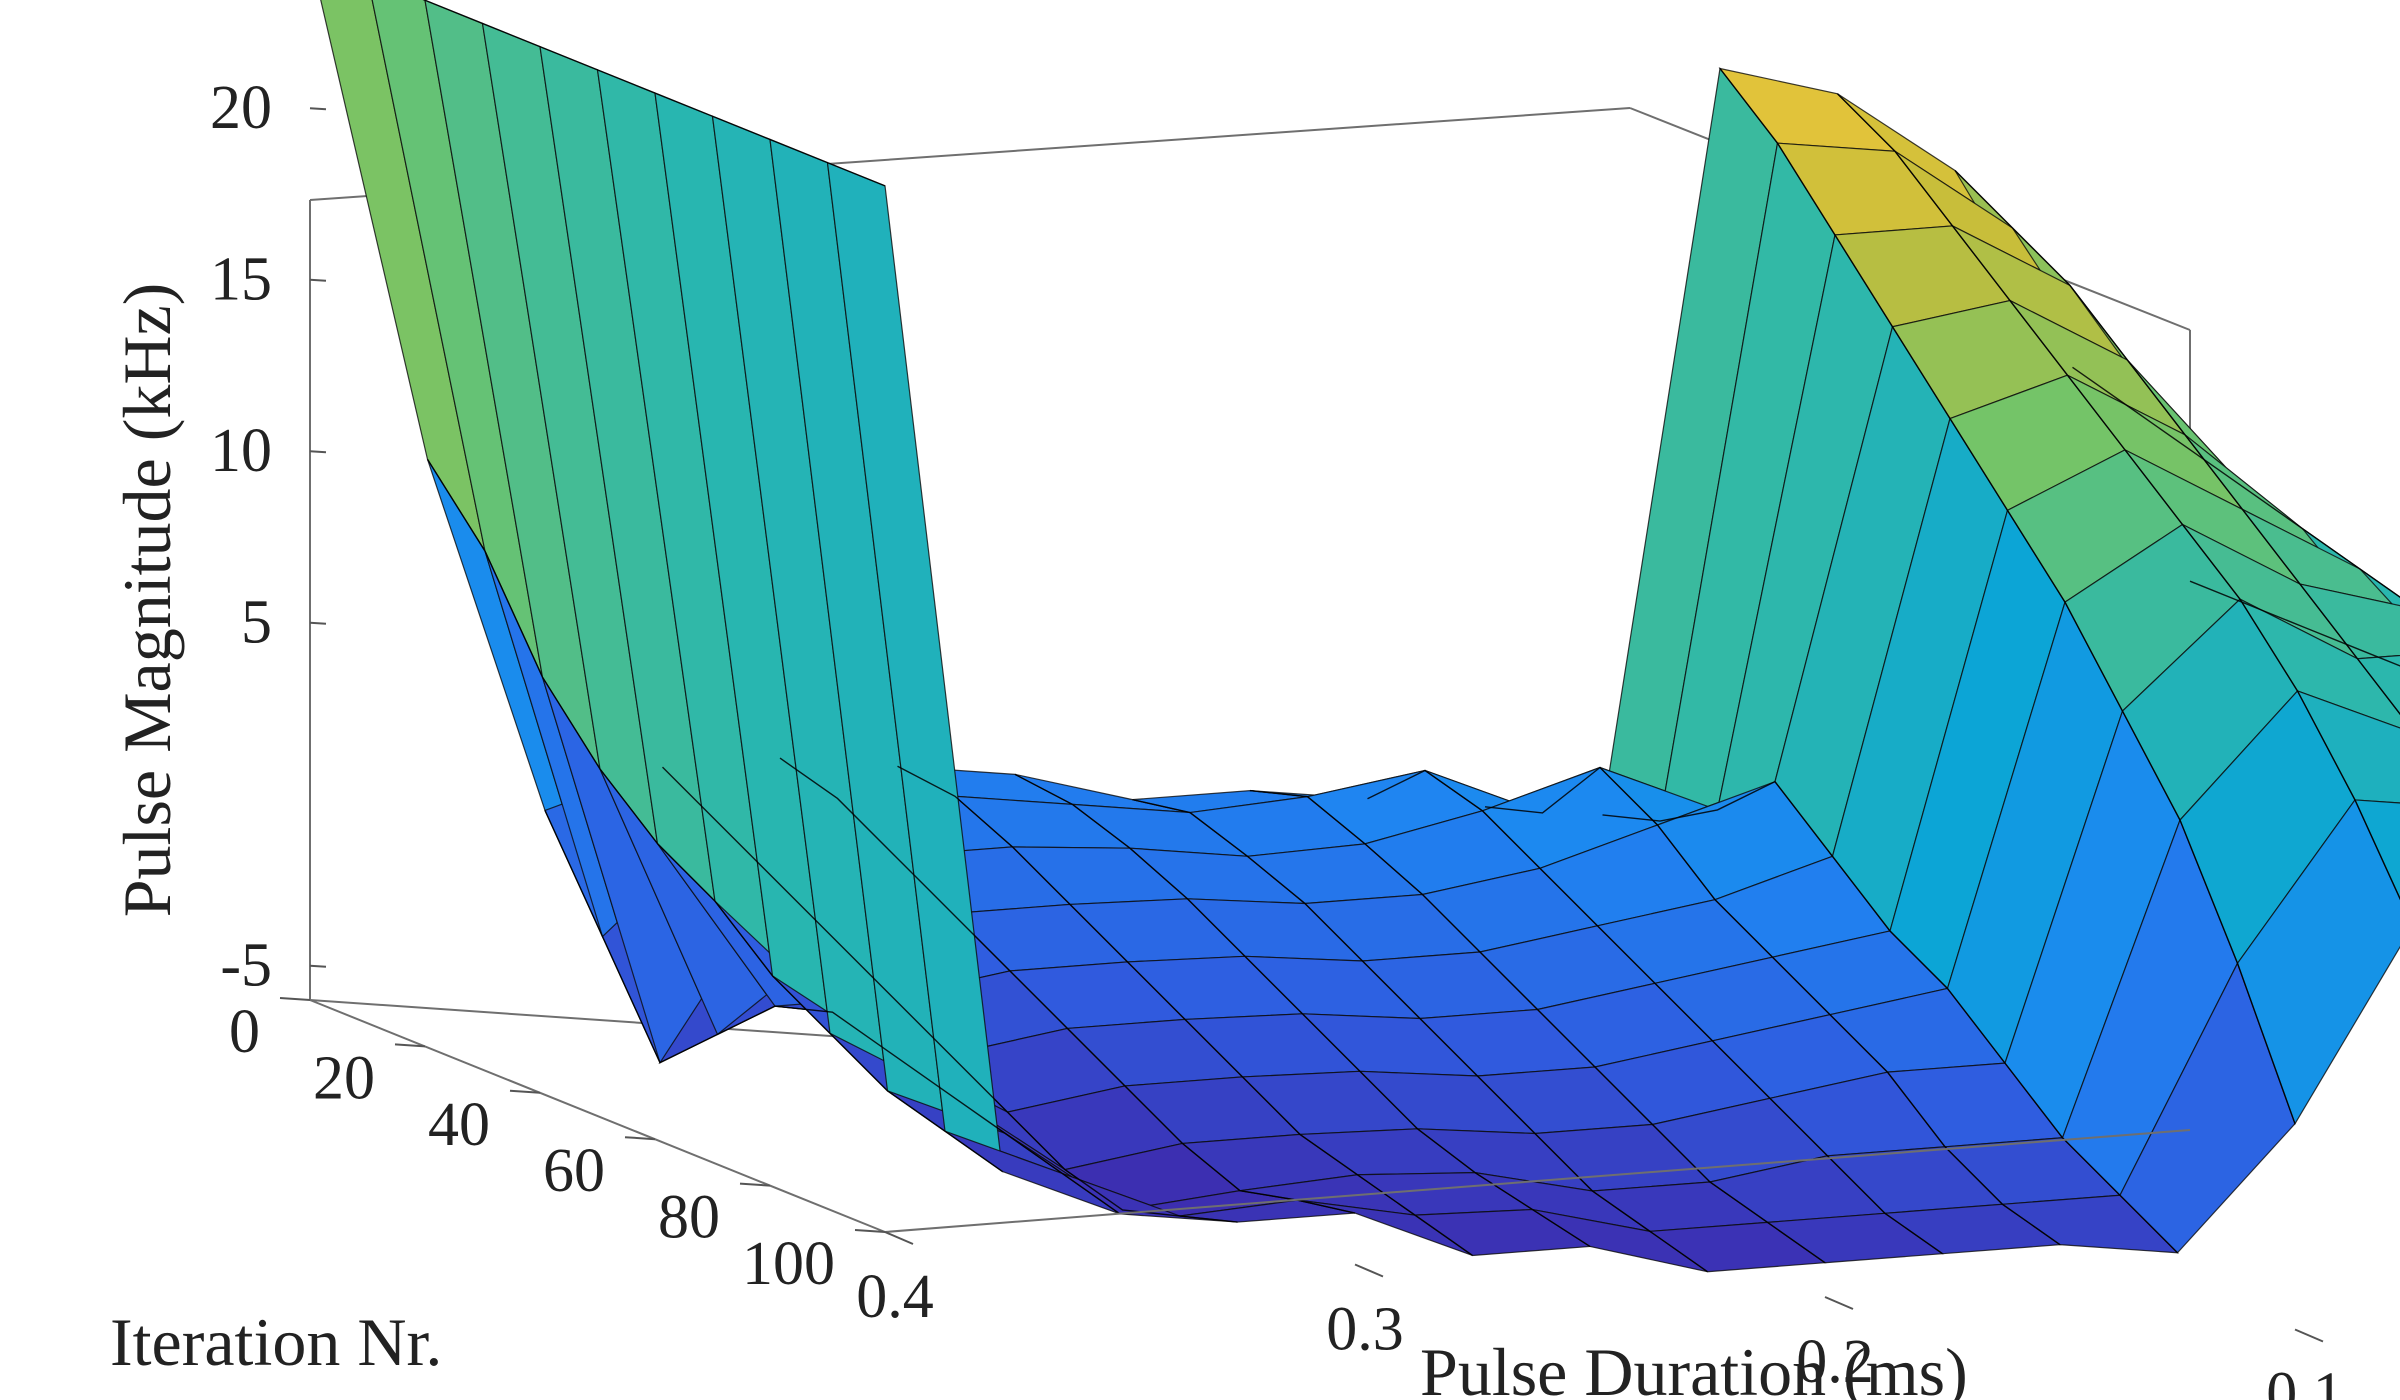  What do you see at coordinates (1835, 1362) in the screenshot?
I see `duration-tick-label: 0.2` at bounding box center [1835, 1362].